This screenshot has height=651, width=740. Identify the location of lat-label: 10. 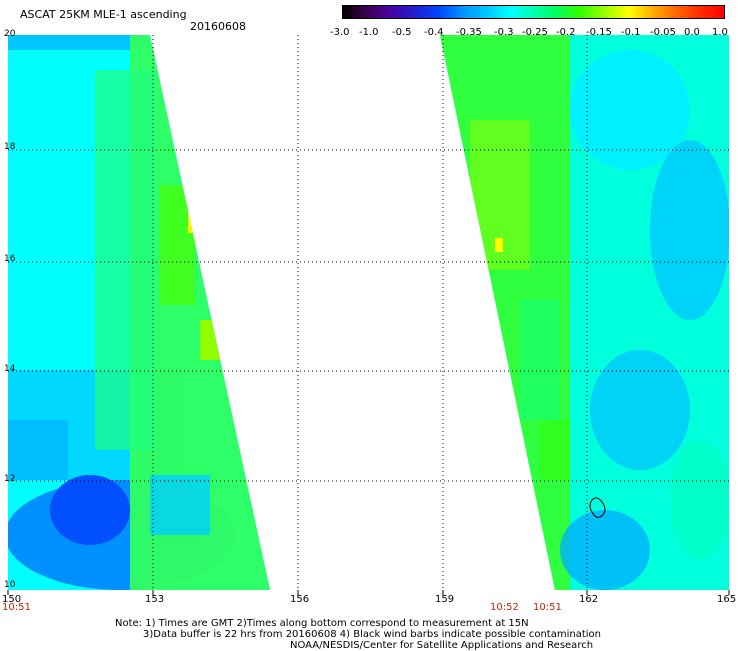
(10, 585).